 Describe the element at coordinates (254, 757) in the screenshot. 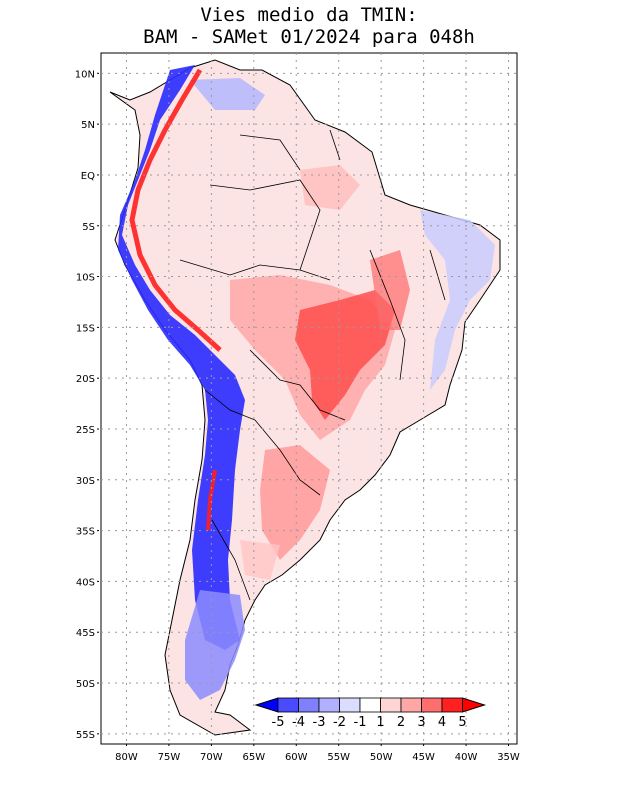

I see `lon-tick-label: 65W` at that location.